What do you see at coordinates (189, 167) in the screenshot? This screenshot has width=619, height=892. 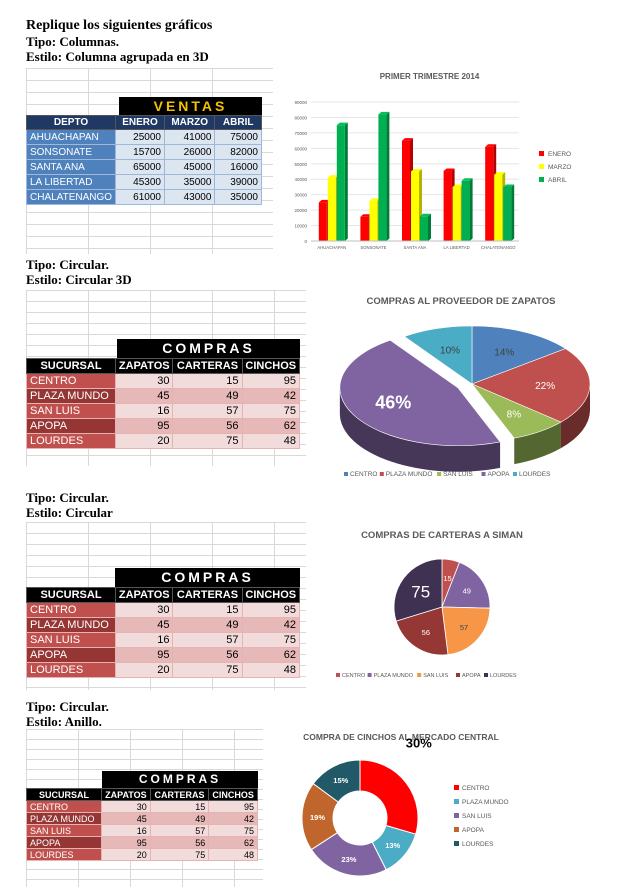 I see `cell-value: 45000` at bounding box center [189, 167].